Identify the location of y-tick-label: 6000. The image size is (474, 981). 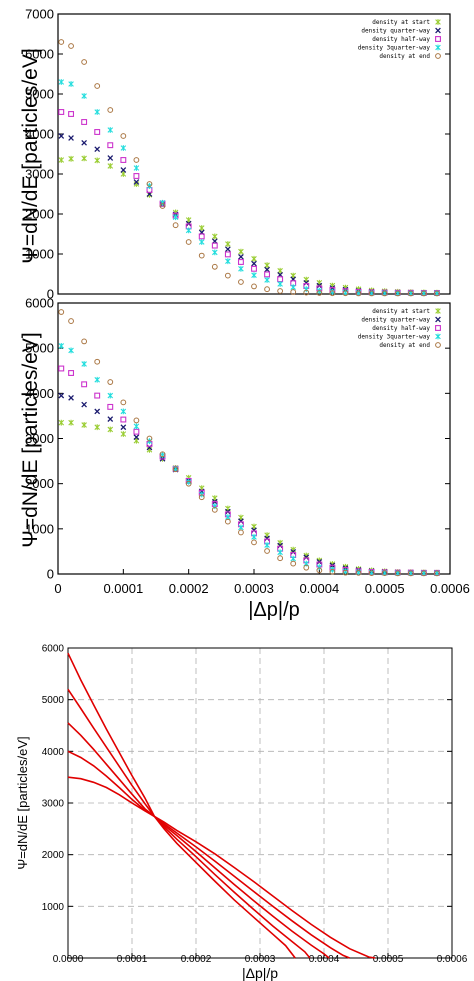
(53, 649).